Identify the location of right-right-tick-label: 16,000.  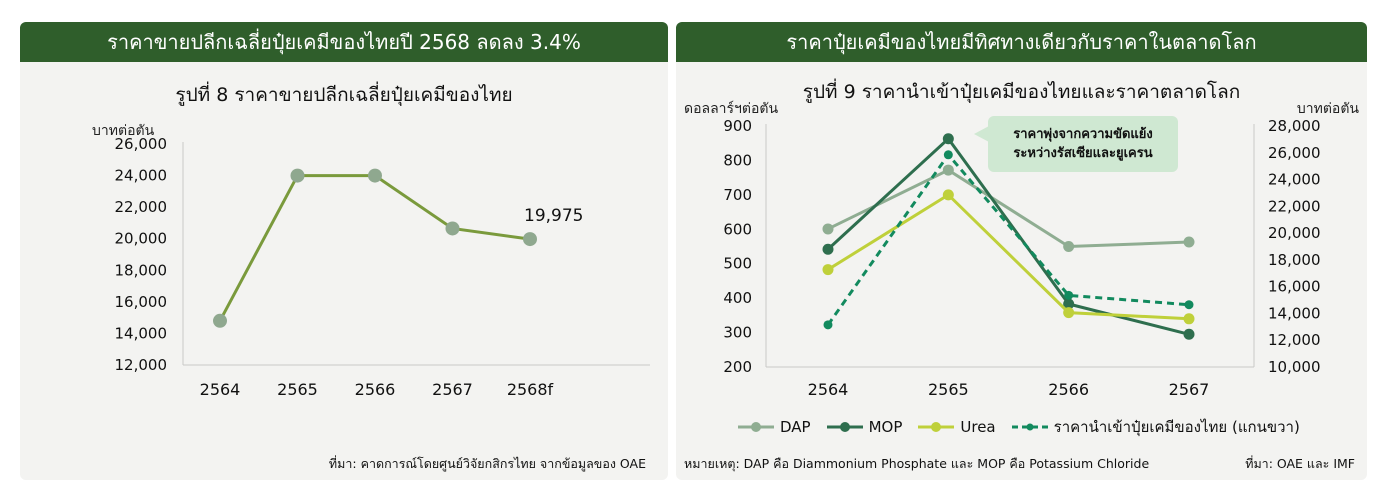
(1294, 287).